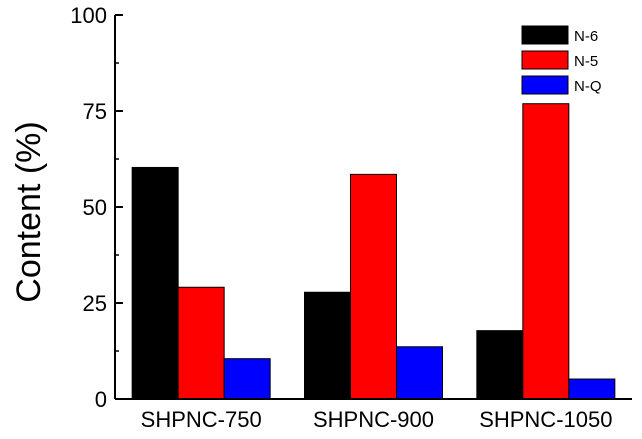  Describe the element at coordinates (95, 111) in the screenshot. I see `y-tick-label: 75` at that location.